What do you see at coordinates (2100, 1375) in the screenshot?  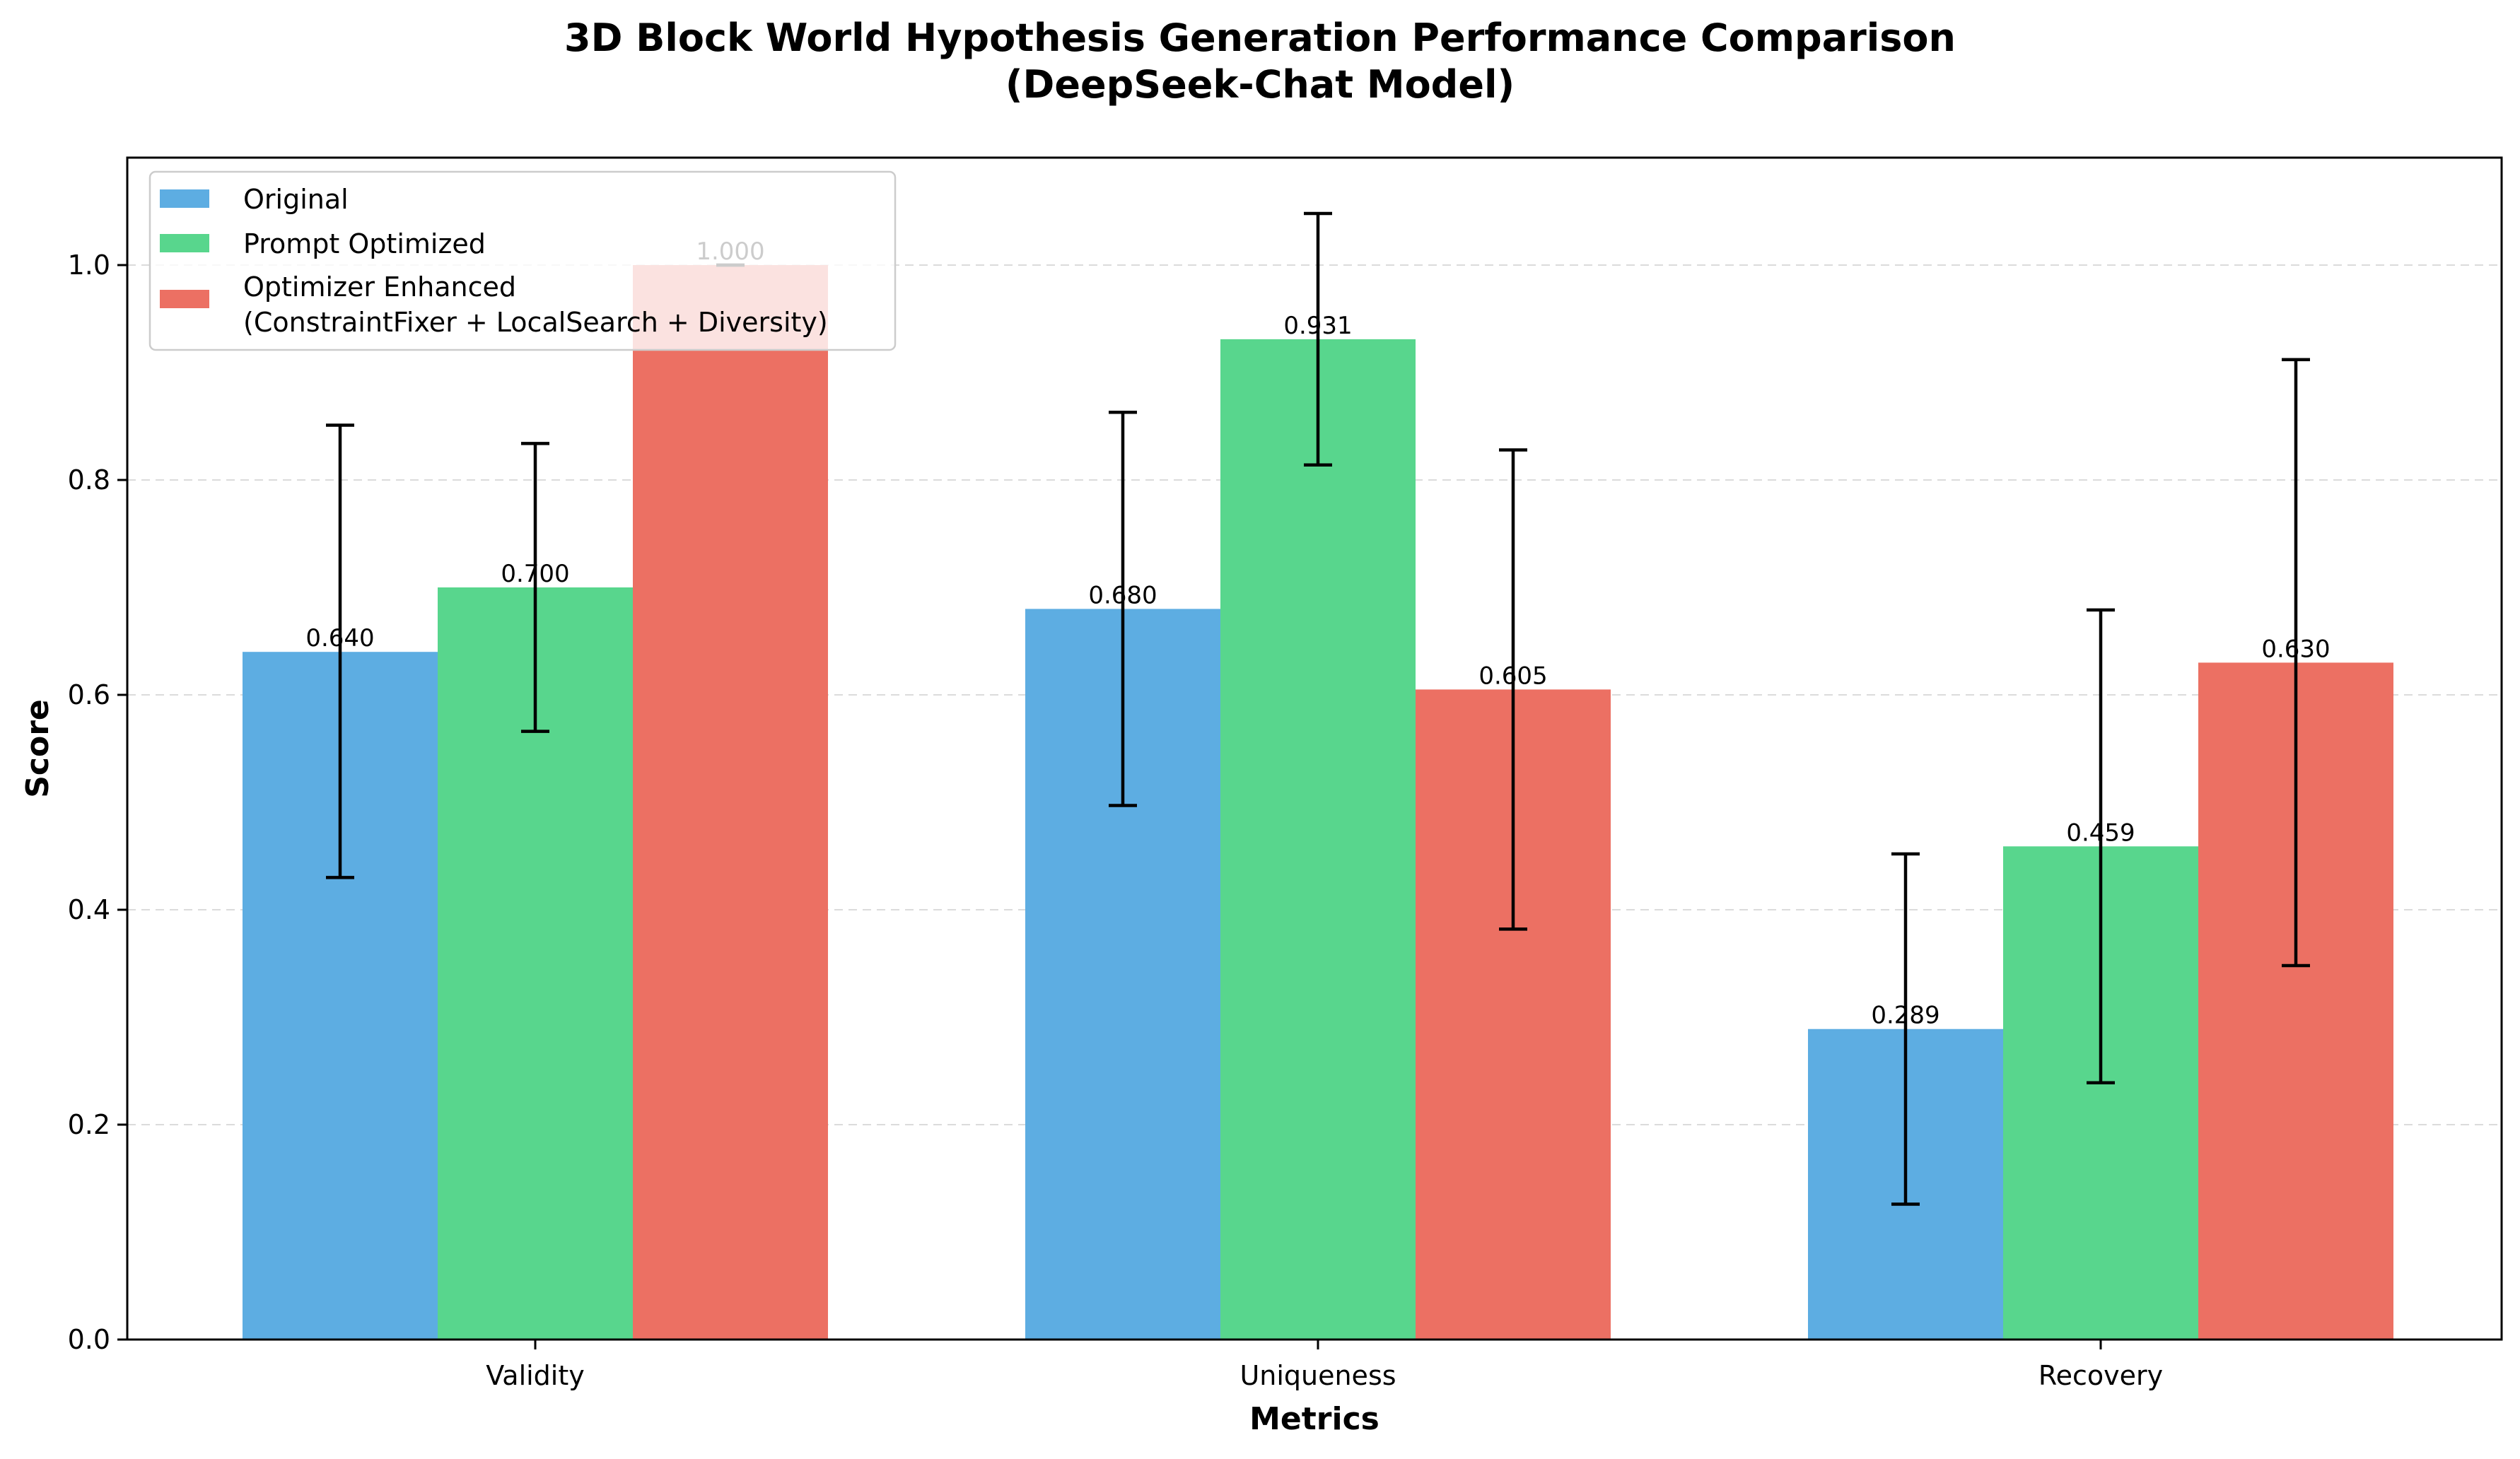 I see `x-tick-label: Recovery` at bounding box center [2100, 1375].